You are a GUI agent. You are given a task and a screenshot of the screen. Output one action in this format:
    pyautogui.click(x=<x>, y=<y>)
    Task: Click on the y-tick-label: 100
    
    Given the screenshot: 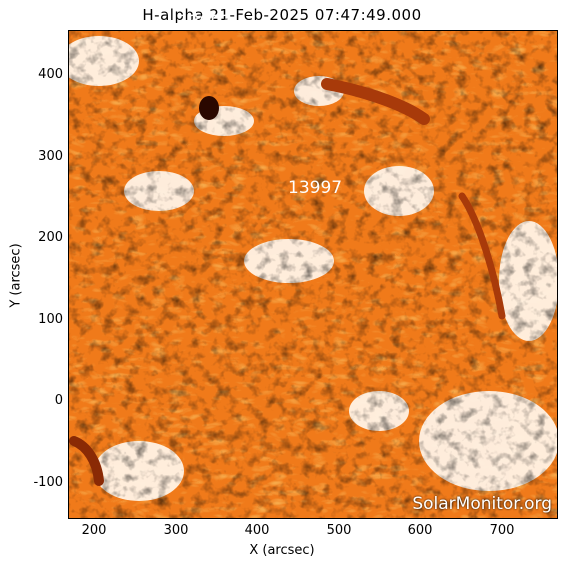 What is the action you would take?
    pyautogui.click(x=50, y=319)
    